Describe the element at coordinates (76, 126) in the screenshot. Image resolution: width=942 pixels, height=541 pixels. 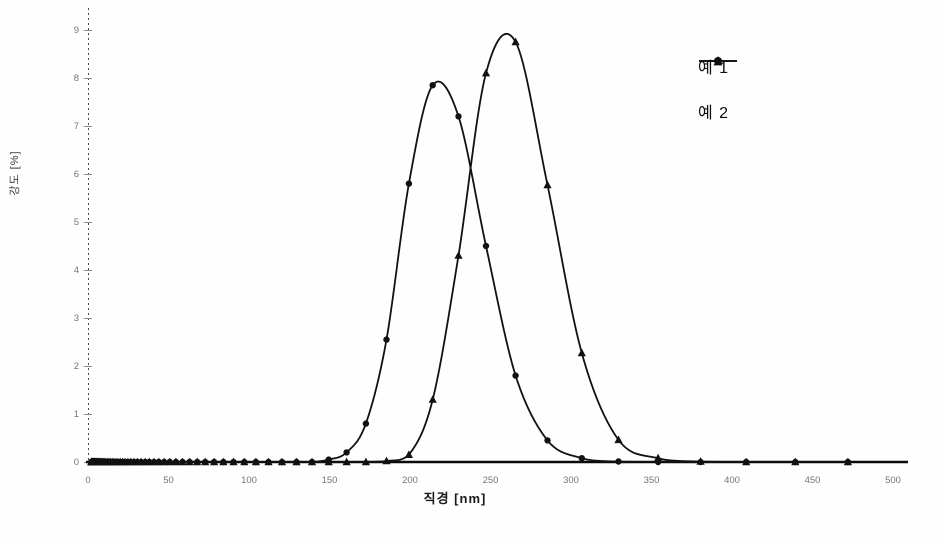
I see `y-tick-label: 7` at that location.